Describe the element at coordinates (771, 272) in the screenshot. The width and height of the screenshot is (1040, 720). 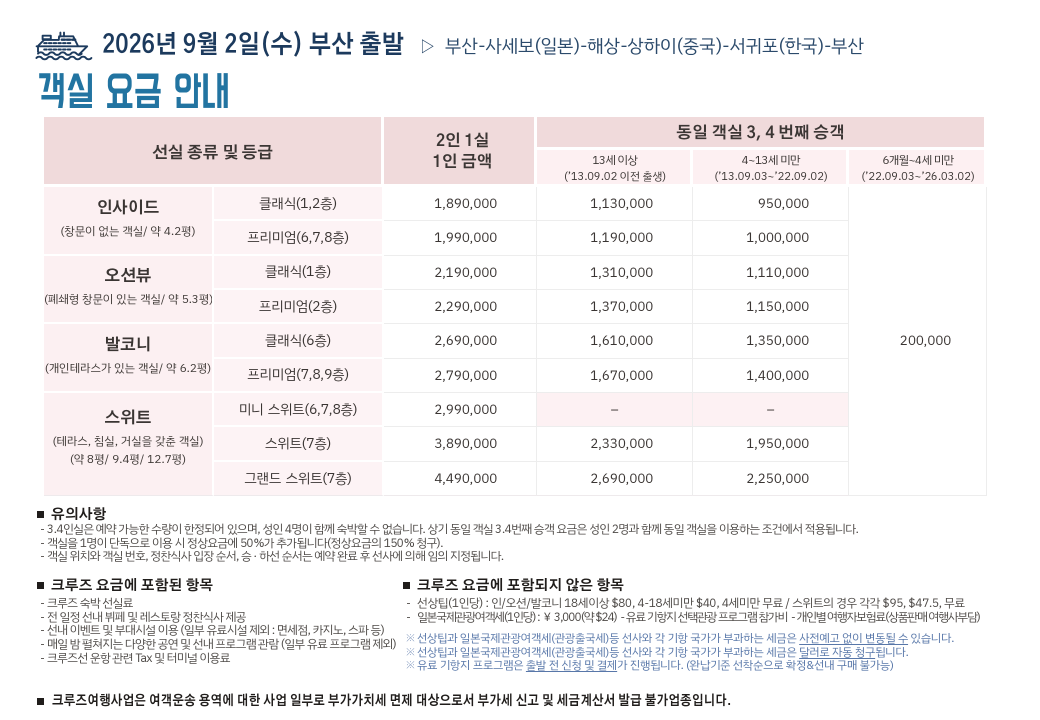
I see `price-age4: 1,110,000` at that location.